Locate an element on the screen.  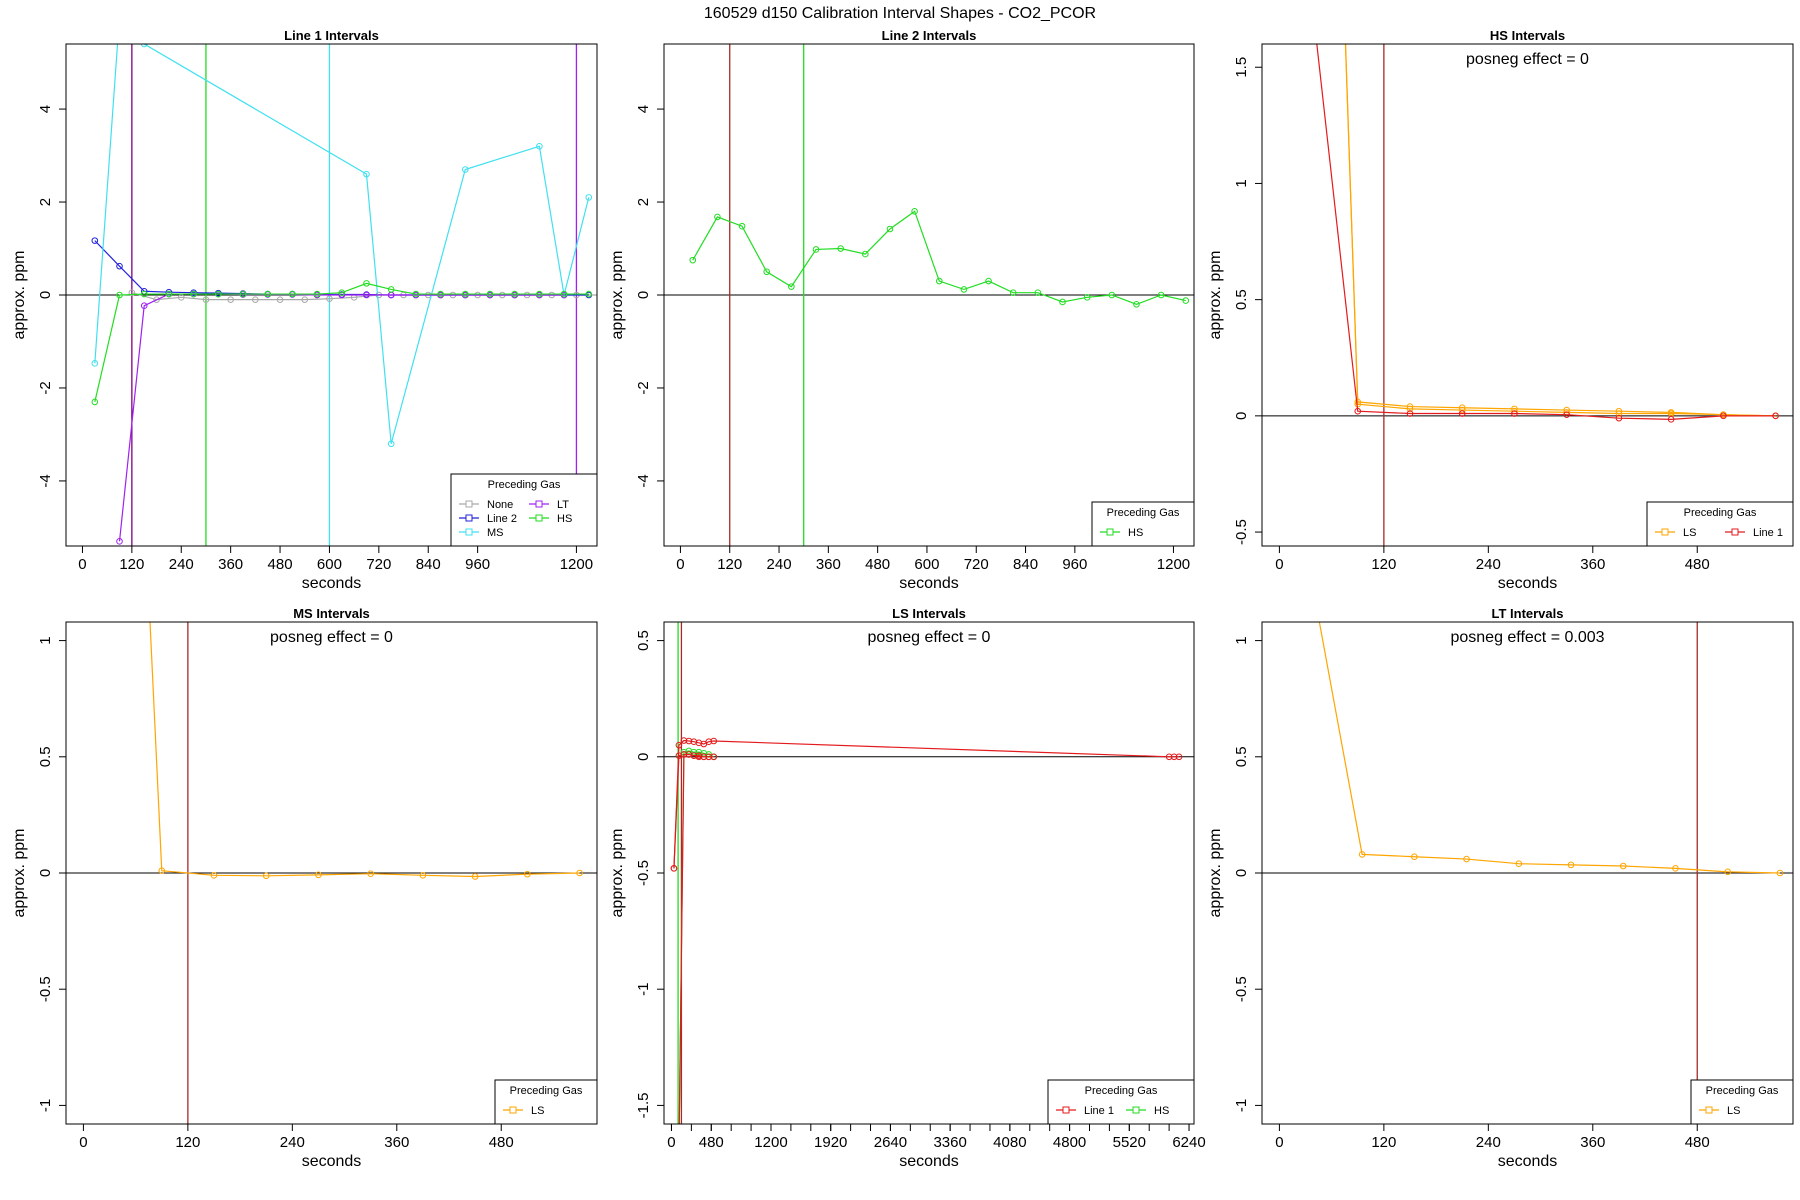
x-tick-label: 2640 is located at coordinates (890, 1142).